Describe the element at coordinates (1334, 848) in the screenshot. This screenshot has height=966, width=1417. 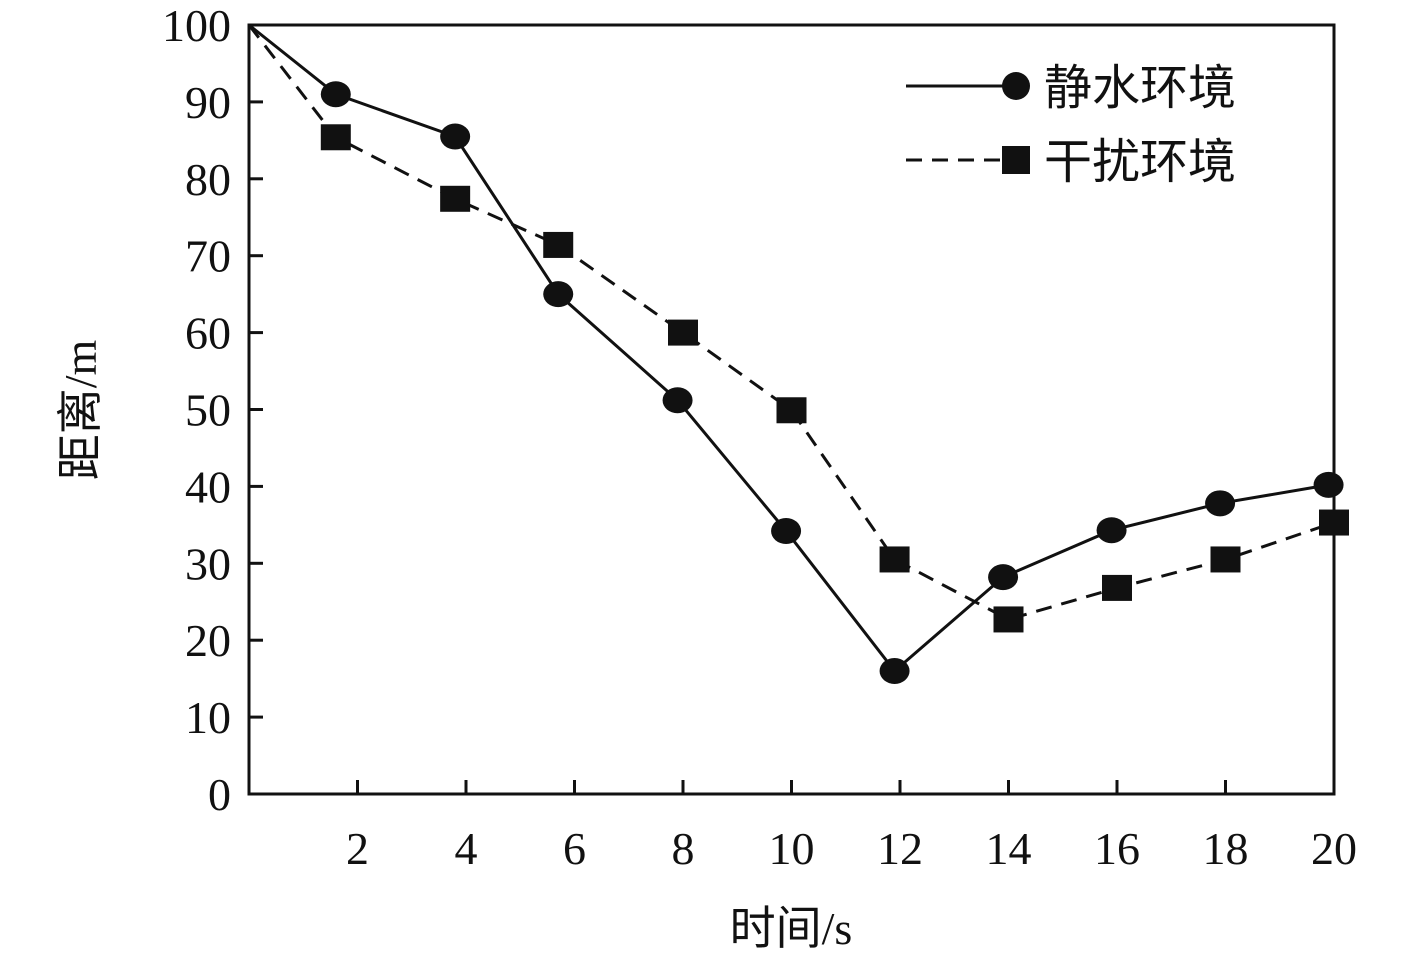
I see `x-tick-label: 20` at that location.